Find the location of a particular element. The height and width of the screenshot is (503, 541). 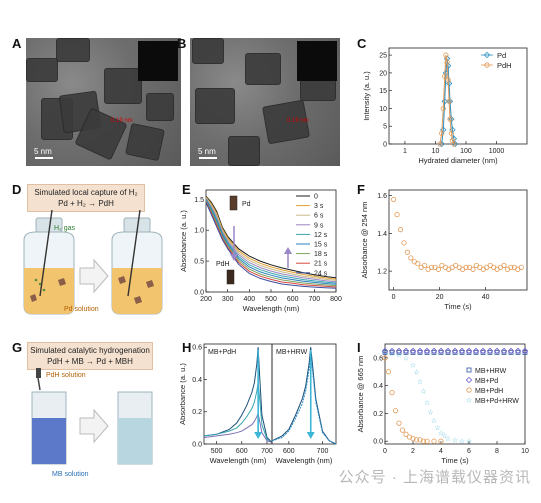

y-tick-label: 15 is located at coordinates (383, 91).